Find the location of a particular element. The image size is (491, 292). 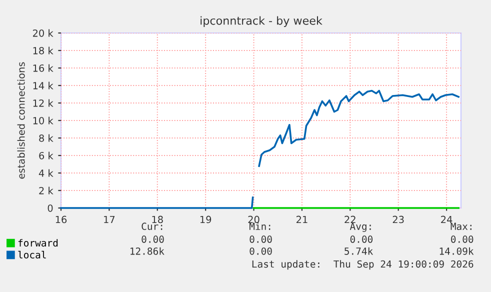

x-tick-label: 17 is located at coordinates (109, 220).